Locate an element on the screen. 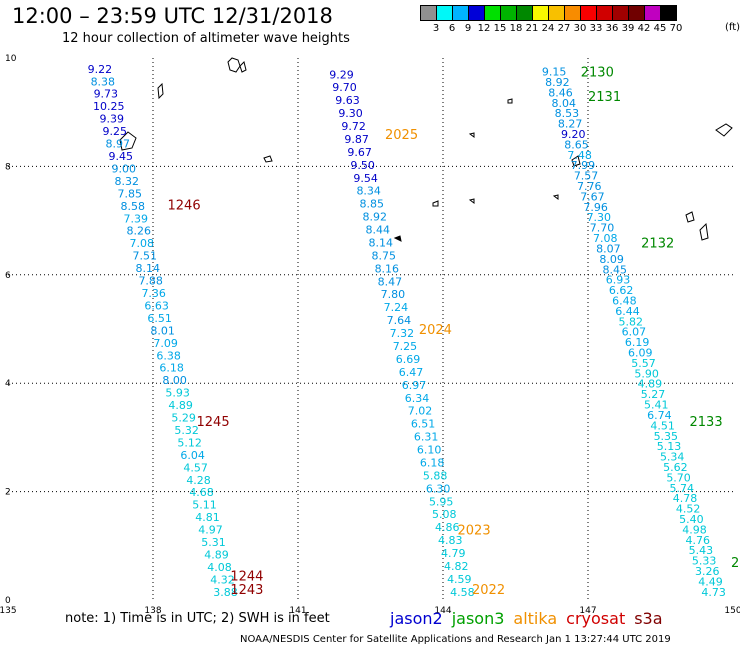 Image resolution: width=740 pixels, height=650 pixels. wave-height-label: 8.34 is located at coordinates (368, 191).